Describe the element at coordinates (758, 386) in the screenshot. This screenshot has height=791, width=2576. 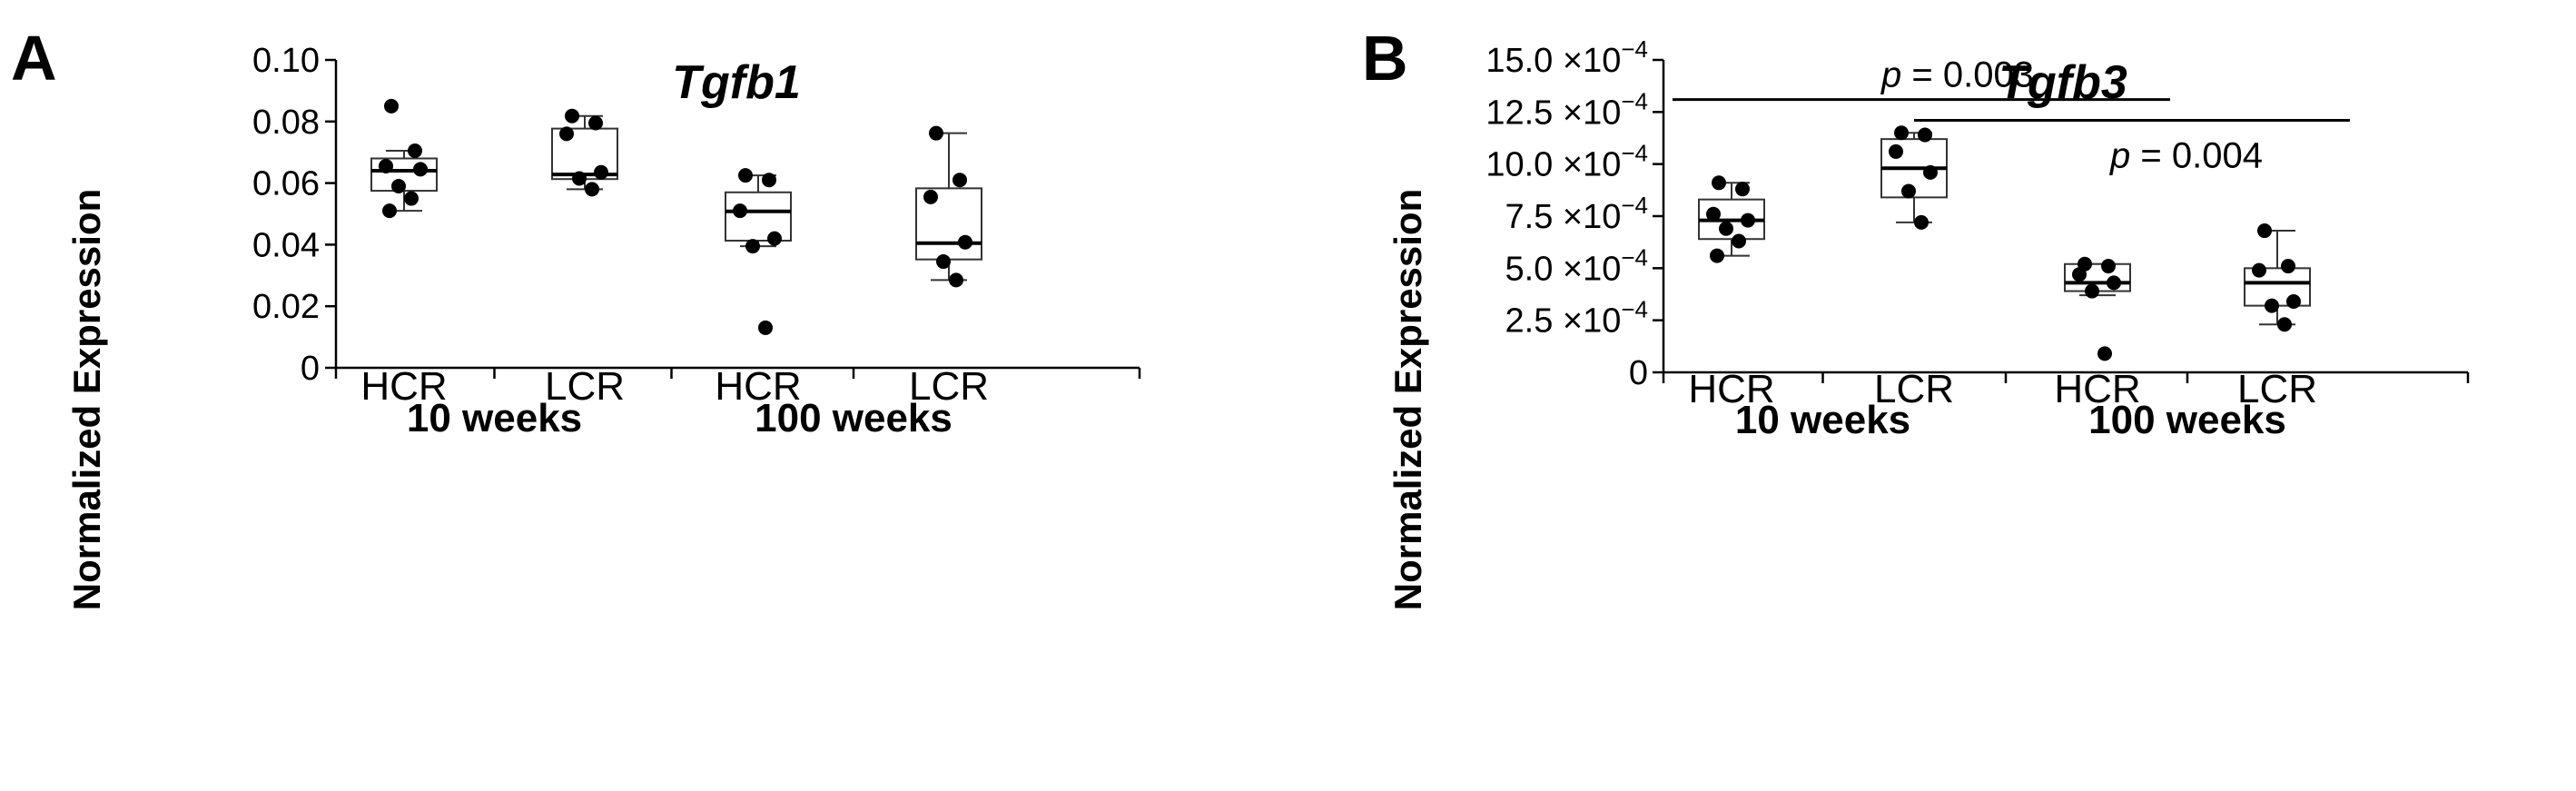
I see `x-tick-label-a: HCR` at that location.